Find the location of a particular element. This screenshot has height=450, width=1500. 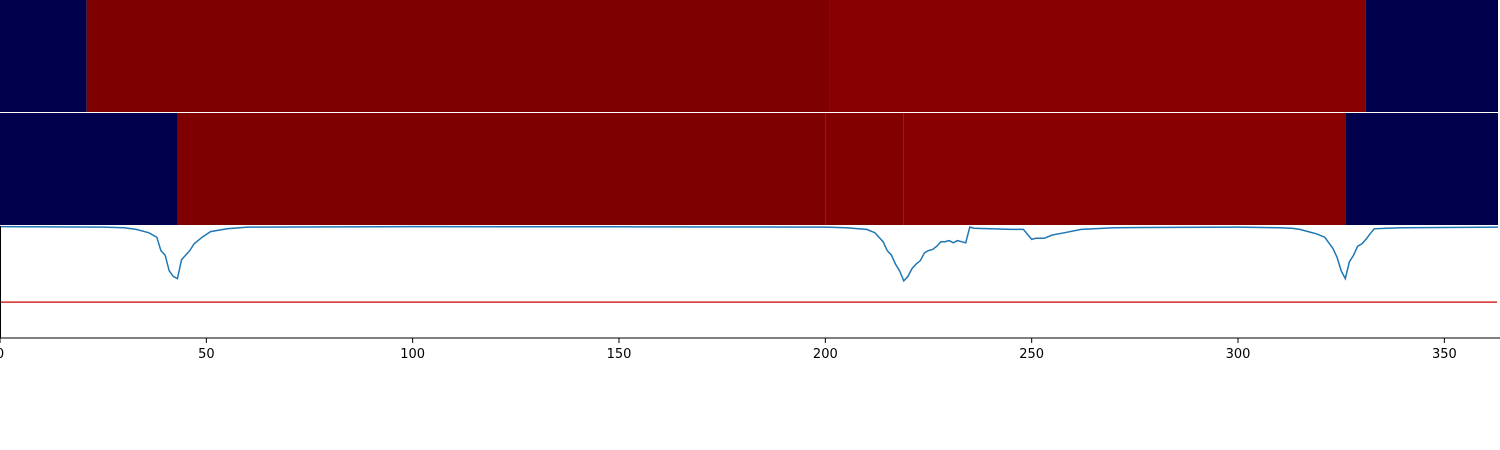

x-axis: 0 50 100 150 200 250 300 350 is located at coordinates (750, 349).